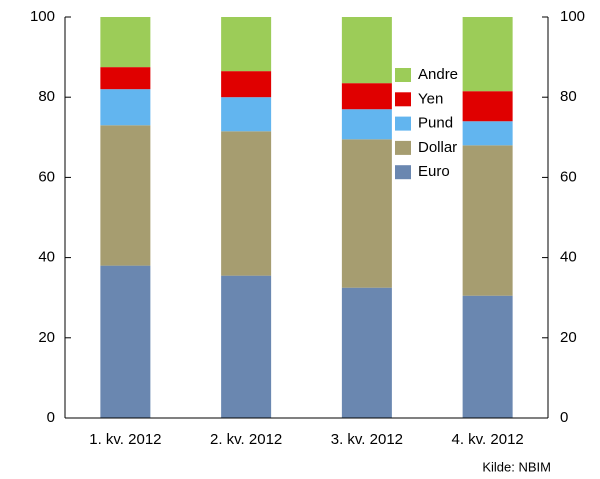 This screenshot has width=600, height=479. Describe the element at coordinates (434, 171) in the screenshot. I see `legend-label: Euro` at that location.